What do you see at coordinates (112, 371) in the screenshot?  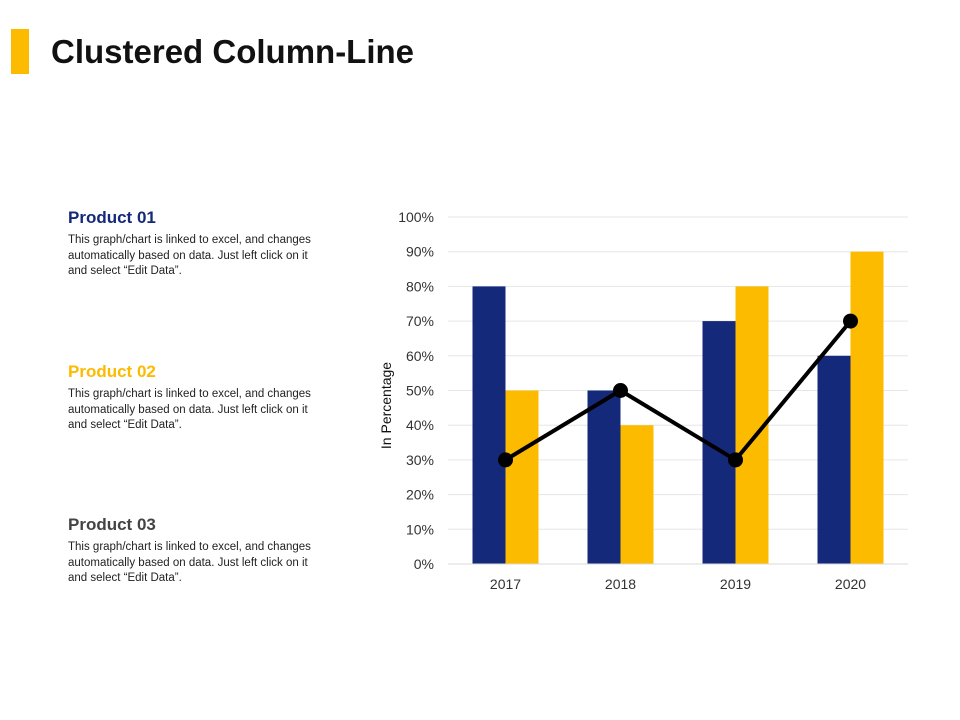 I see `product-02-title: Product 02` at bounding box center [112, 371].